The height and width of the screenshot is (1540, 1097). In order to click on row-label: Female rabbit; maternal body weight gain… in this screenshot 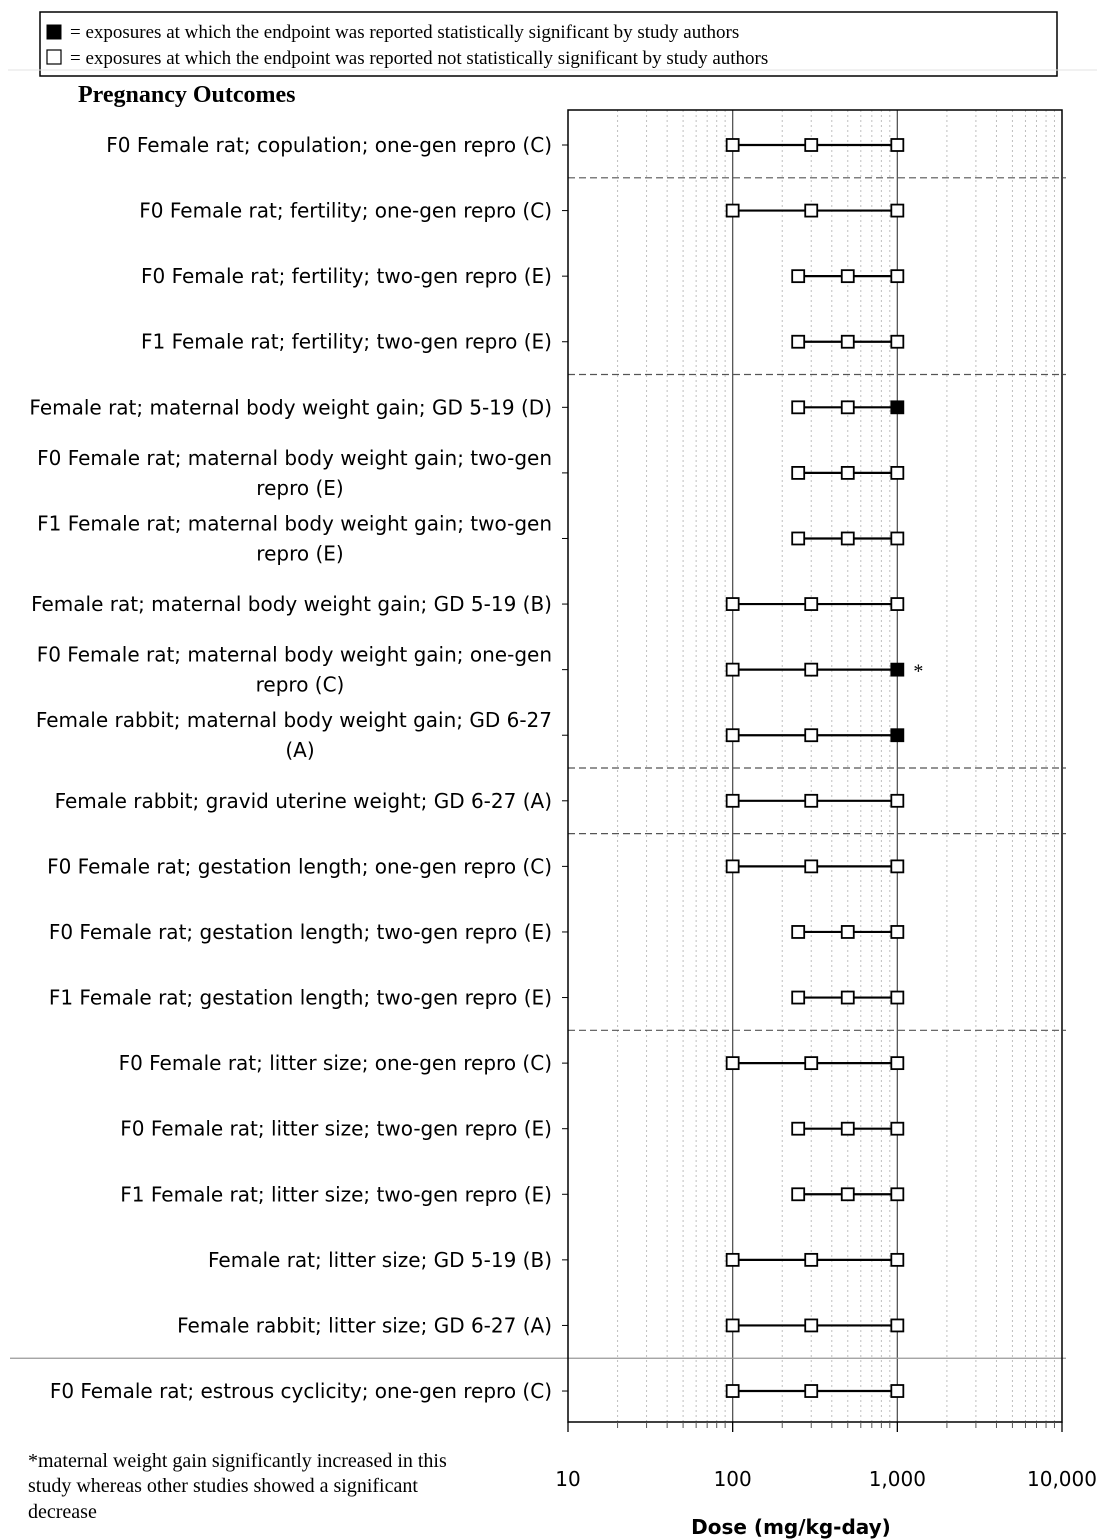, I will do `click(294, 720)`.